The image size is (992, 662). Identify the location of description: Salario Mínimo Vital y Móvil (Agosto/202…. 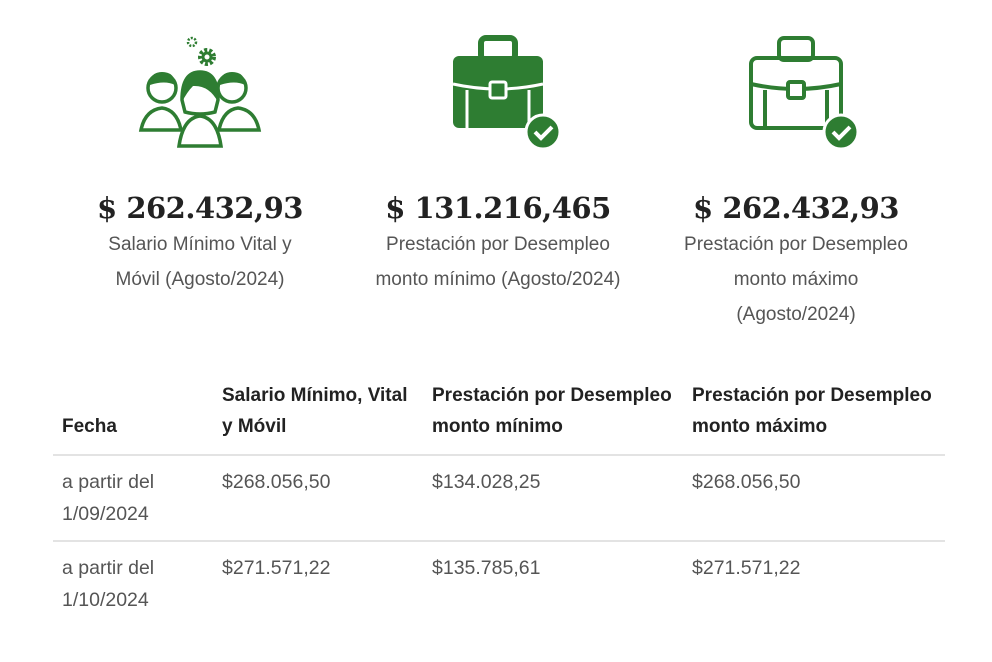
(200, 262).